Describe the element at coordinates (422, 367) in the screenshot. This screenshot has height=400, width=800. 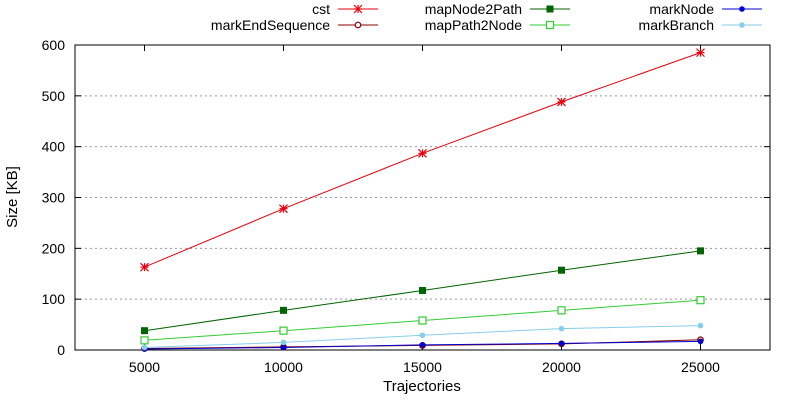
I see `x-tick-label: 15000` at that location.